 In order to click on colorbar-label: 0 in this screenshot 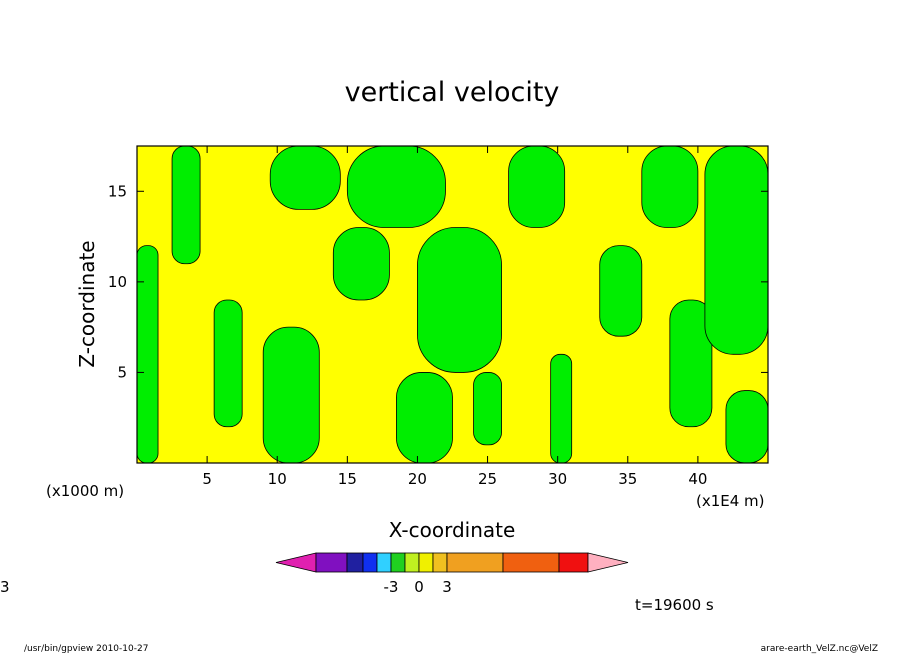, I will do `click(419, 587)`.